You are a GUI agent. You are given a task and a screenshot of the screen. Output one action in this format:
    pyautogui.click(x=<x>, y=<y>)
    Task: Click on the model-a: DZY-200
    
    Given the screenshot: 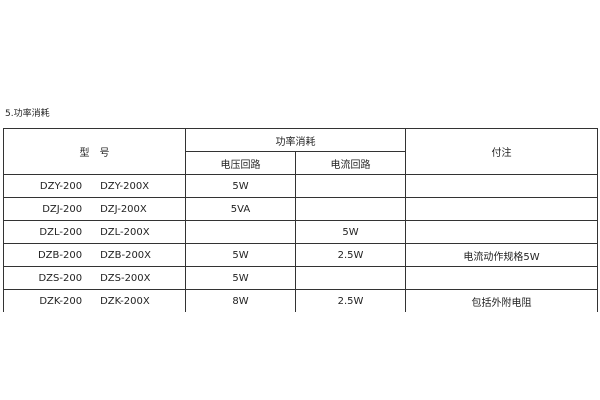 What is the action you would take?
    pyautogui.click(x=61, y=186)
    